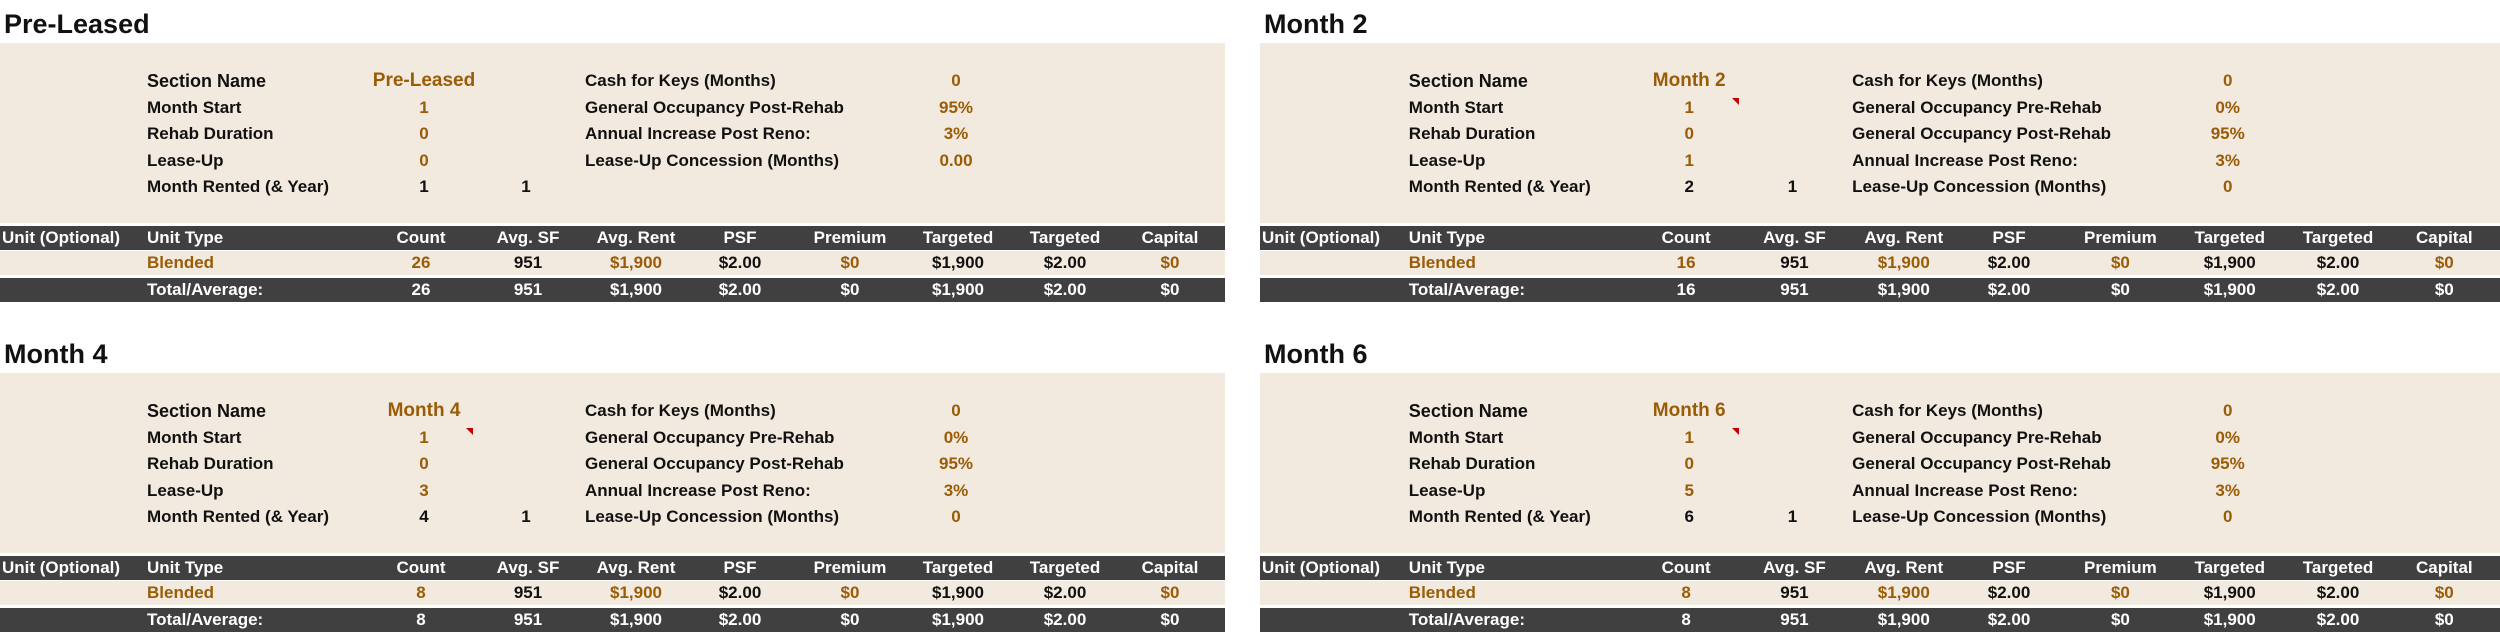 This screenshot has width=2500, height=637. Describe the element at coordinates (424, 516) in the screenshot. I see `setting-value: 4` at that location.